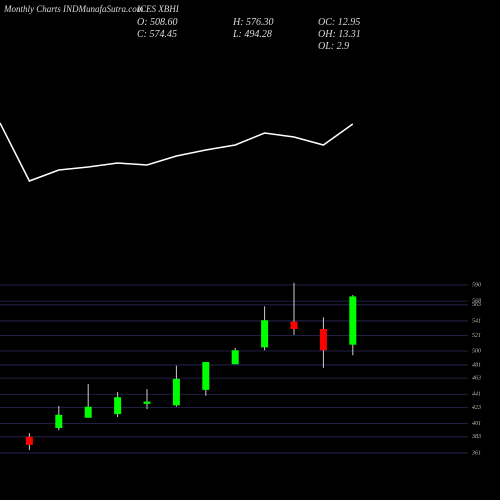 This screenshot has width=500, height=500. I want to click on y-tick-label: 568, so click(476, 302).